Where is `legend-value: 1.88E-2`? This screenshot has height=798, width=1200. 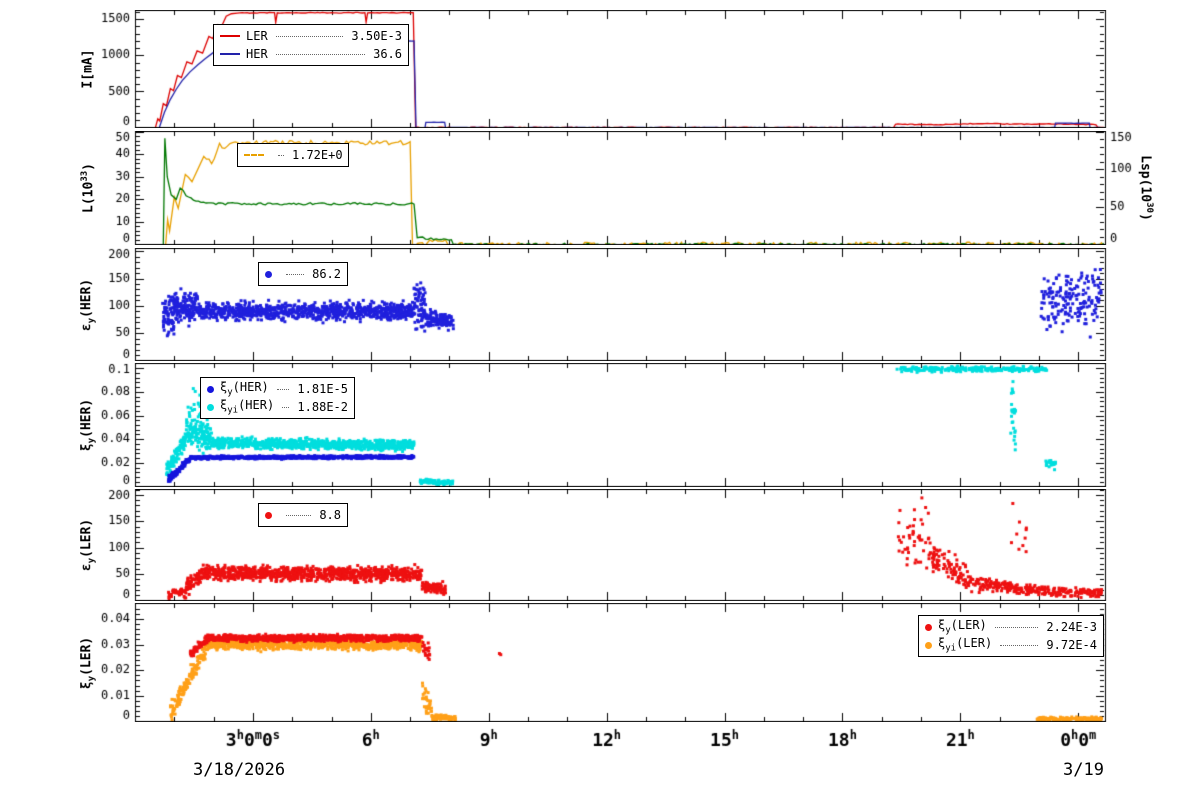 legend-value: 1.88E-2 is located at coordinates (322, 407).